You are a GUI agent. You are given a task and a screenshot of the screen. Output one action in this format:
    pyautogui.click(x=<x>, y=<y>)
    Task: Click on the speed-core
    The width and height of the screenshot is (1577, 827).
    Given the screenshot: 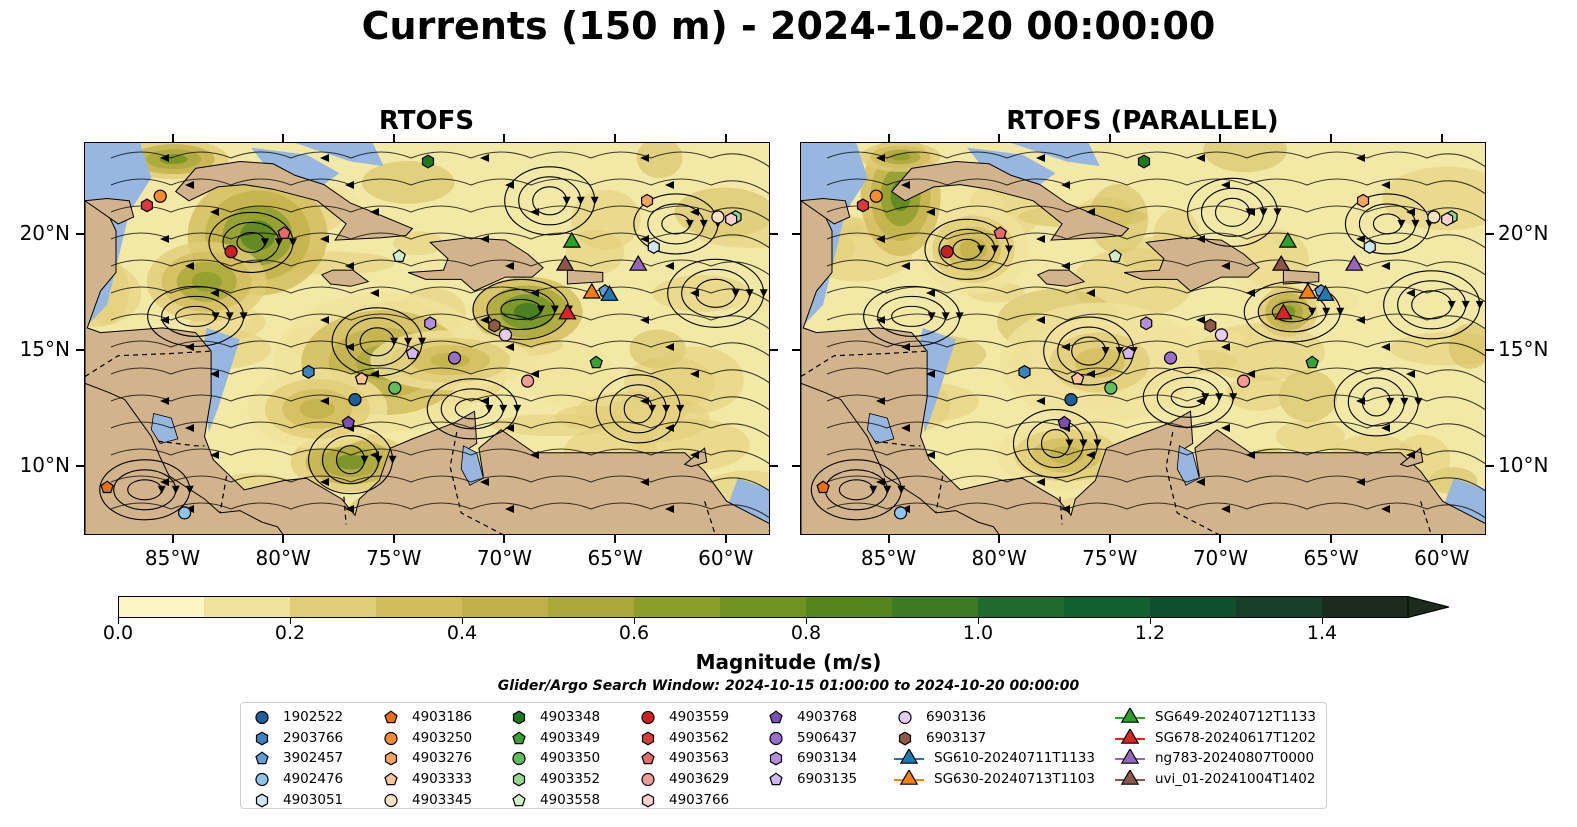 What is the action you would take?
    pyautogui.click(x=973, y=249)
    